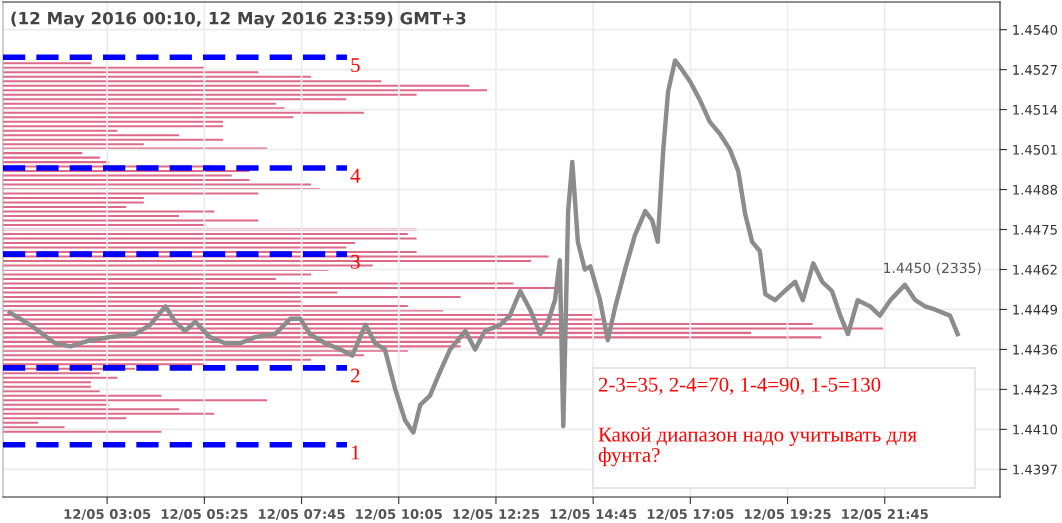  Describe the element at coordinates (355, 175) in the screenshot. I see `annotation: 4` at that location.